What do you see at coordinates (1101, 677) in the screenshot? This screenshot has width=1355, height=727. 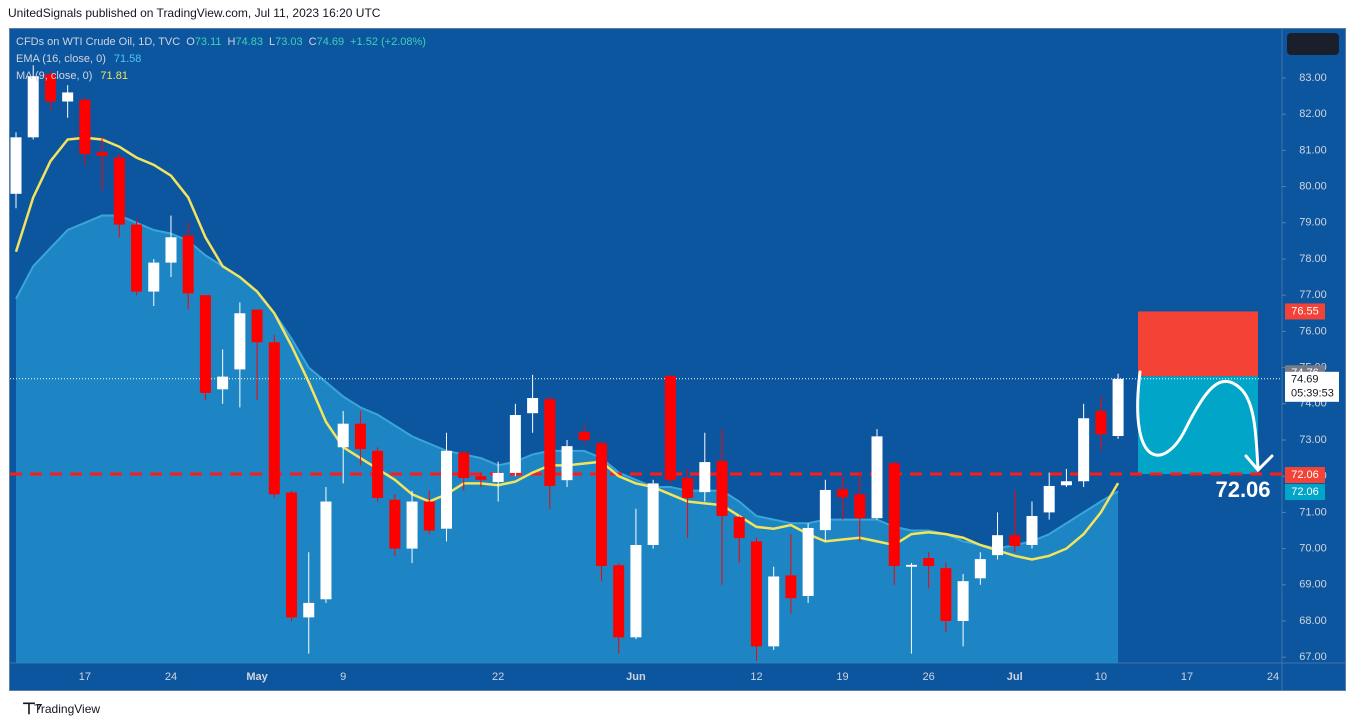 I see `x-tick-label: 10` at bounding box center [1101, 677].